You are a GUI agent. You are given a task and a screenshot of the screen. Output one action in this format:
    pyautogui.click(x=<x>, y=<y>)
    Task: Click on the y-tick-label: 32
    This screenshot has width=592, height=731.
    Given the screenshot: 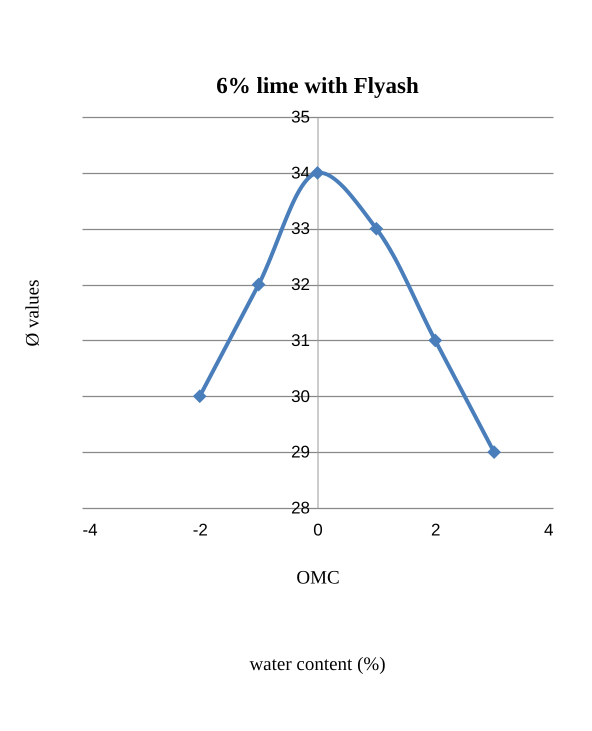 What is the action you would take?
    pyautogui.click(x=300, y=284)
    